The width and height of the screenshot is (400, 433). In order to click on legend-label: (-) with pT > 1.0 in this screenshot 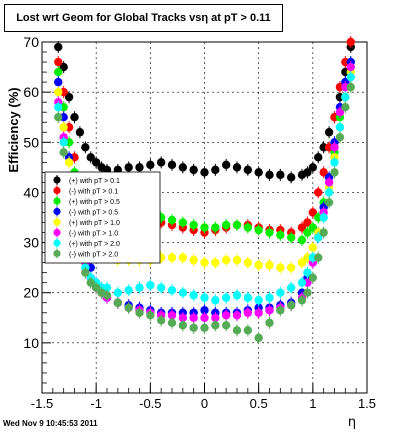, I will do `click(93, 234)`.